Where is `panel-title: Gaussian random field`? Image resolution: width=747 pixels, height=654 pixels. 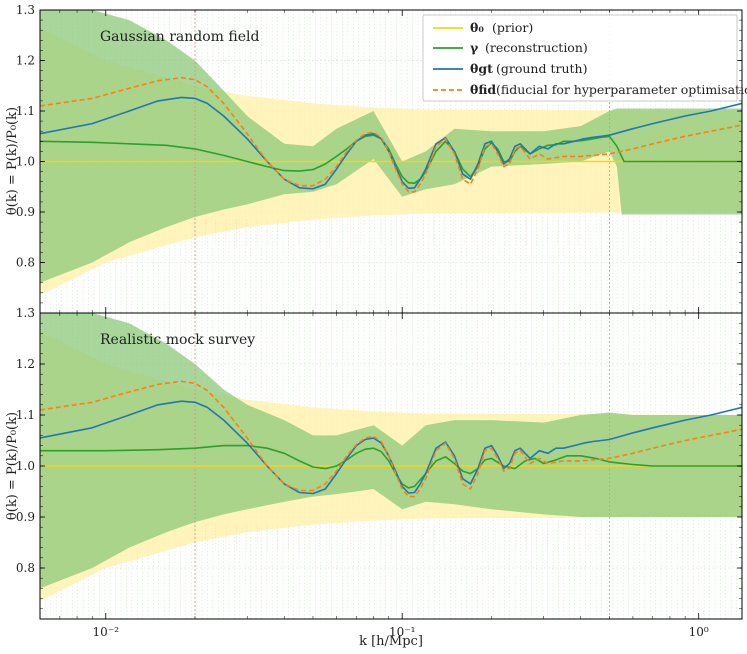
panel-title: Gaussian random field is located at coordinates (179, 37).